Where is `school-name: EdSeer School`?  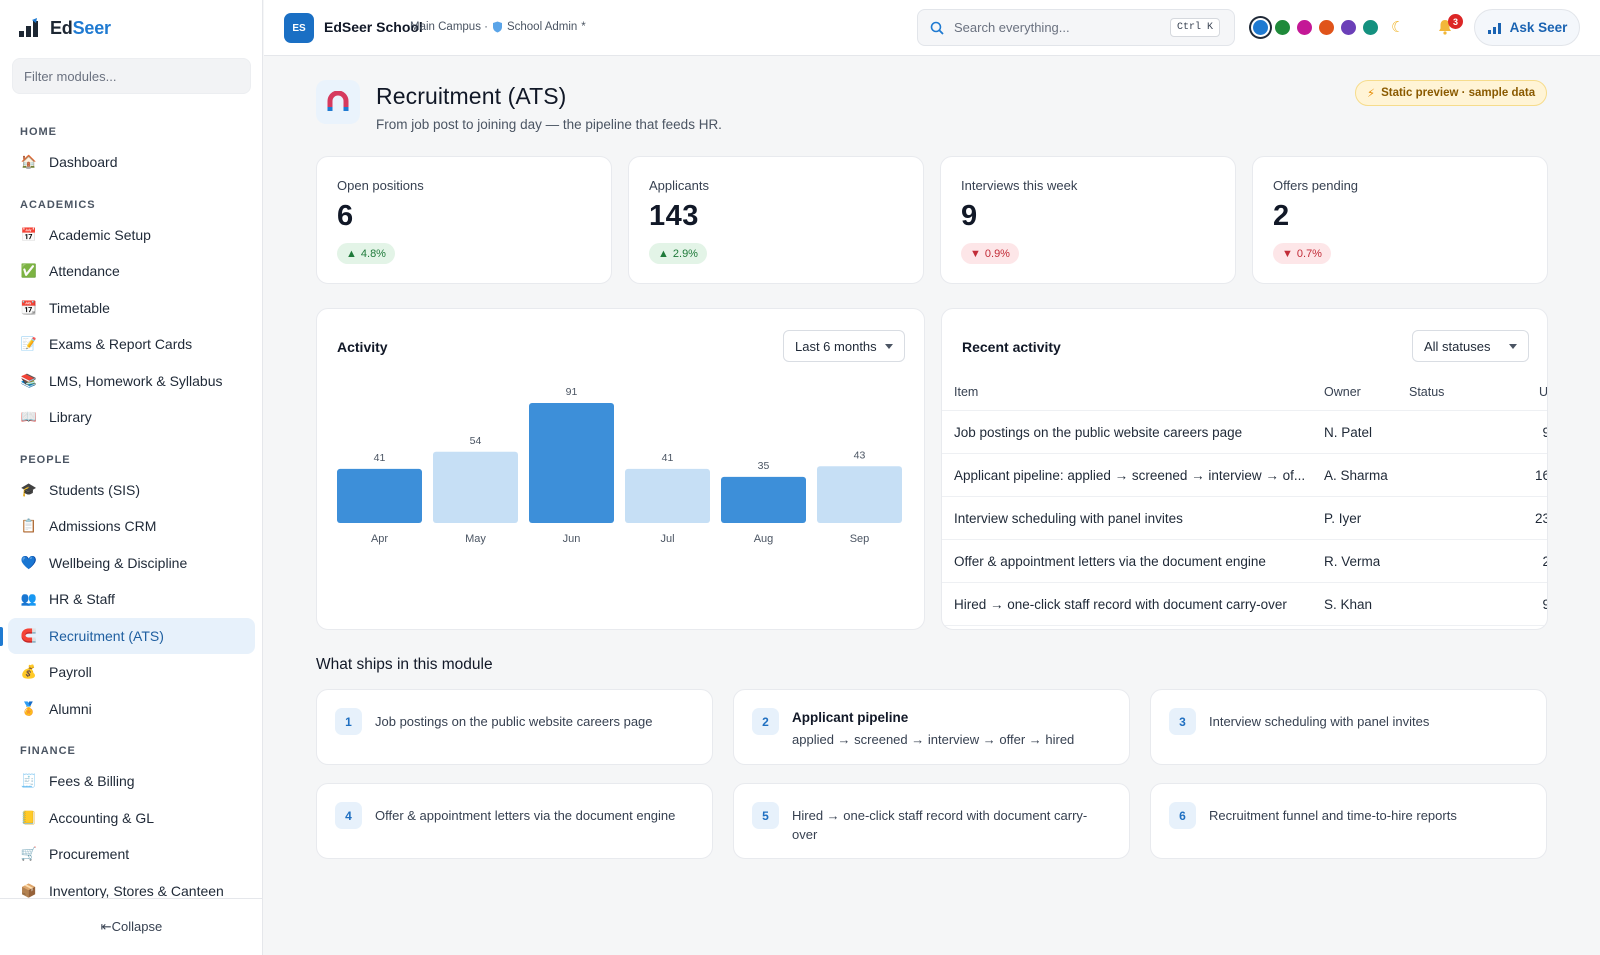
school-name: EdSeer School is located at coordinates (373, 27).